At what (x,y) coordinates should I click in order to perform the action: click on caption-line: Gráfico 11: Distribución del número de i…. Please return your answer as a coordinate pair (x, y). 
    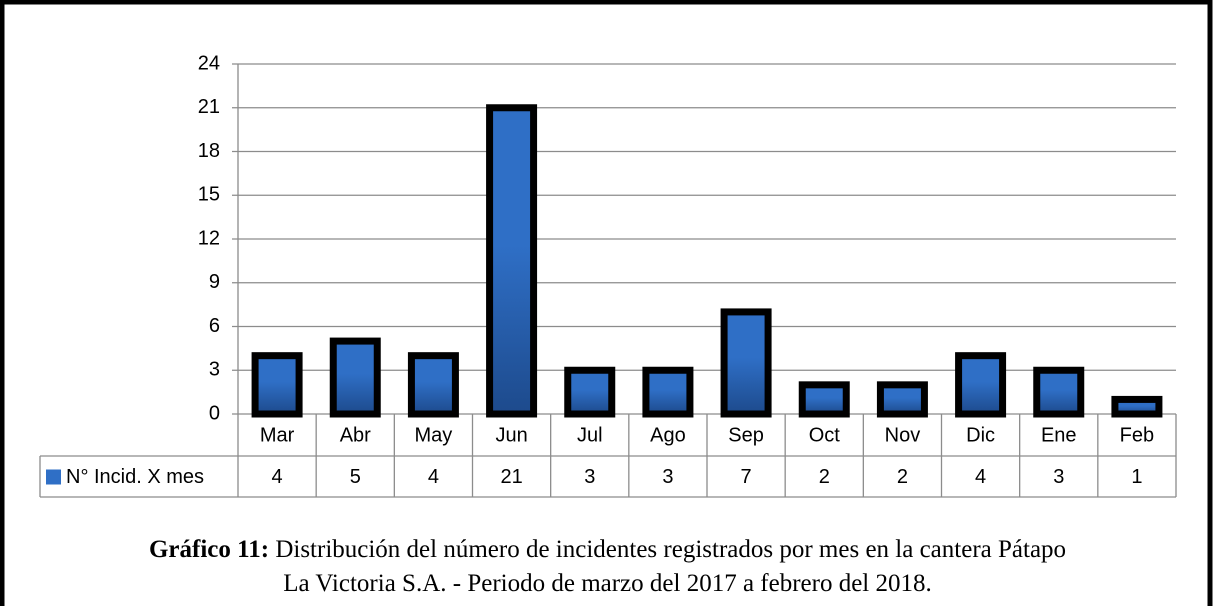
    Looking at the image, I should click on (607, 550).